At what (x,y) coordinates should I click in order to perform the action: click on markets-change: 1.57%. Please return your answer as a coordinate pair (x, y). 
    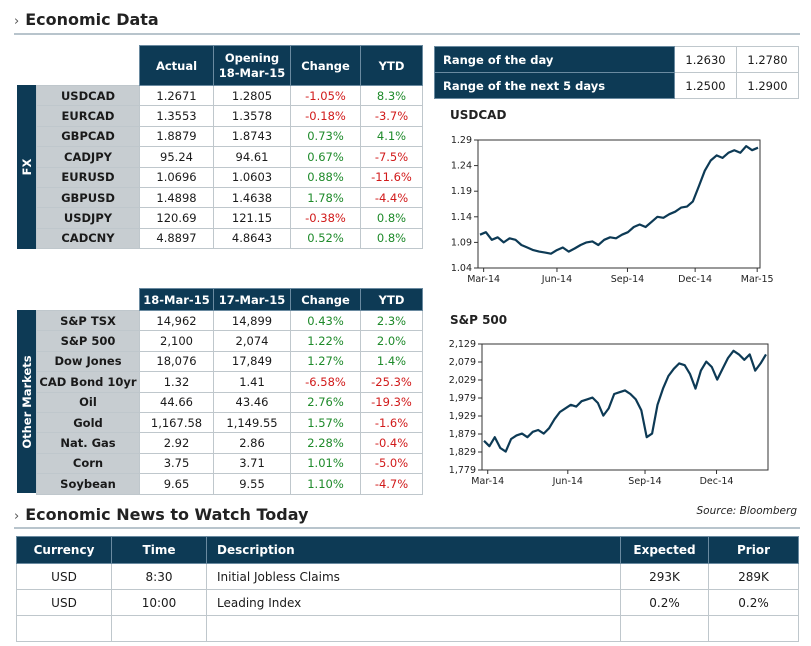
    Looking at the image, I should click on (325, 422).